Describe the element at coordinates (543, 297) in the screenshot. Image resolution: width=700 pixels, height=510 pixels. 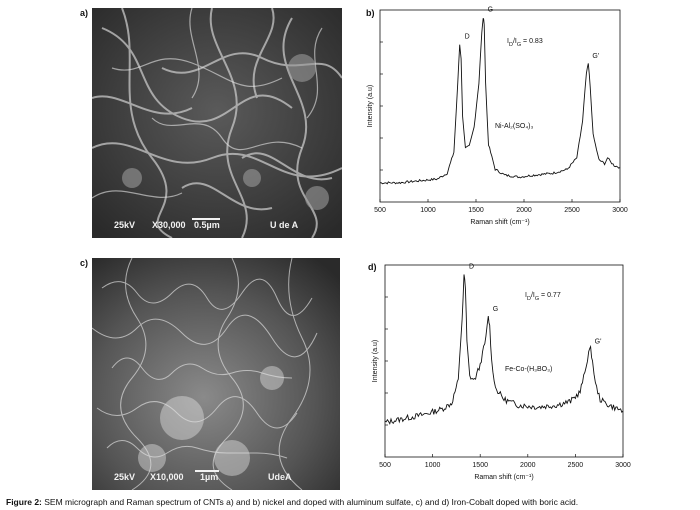
I see `ratio-annotation-d: ID/IG = 0.77` at that location.